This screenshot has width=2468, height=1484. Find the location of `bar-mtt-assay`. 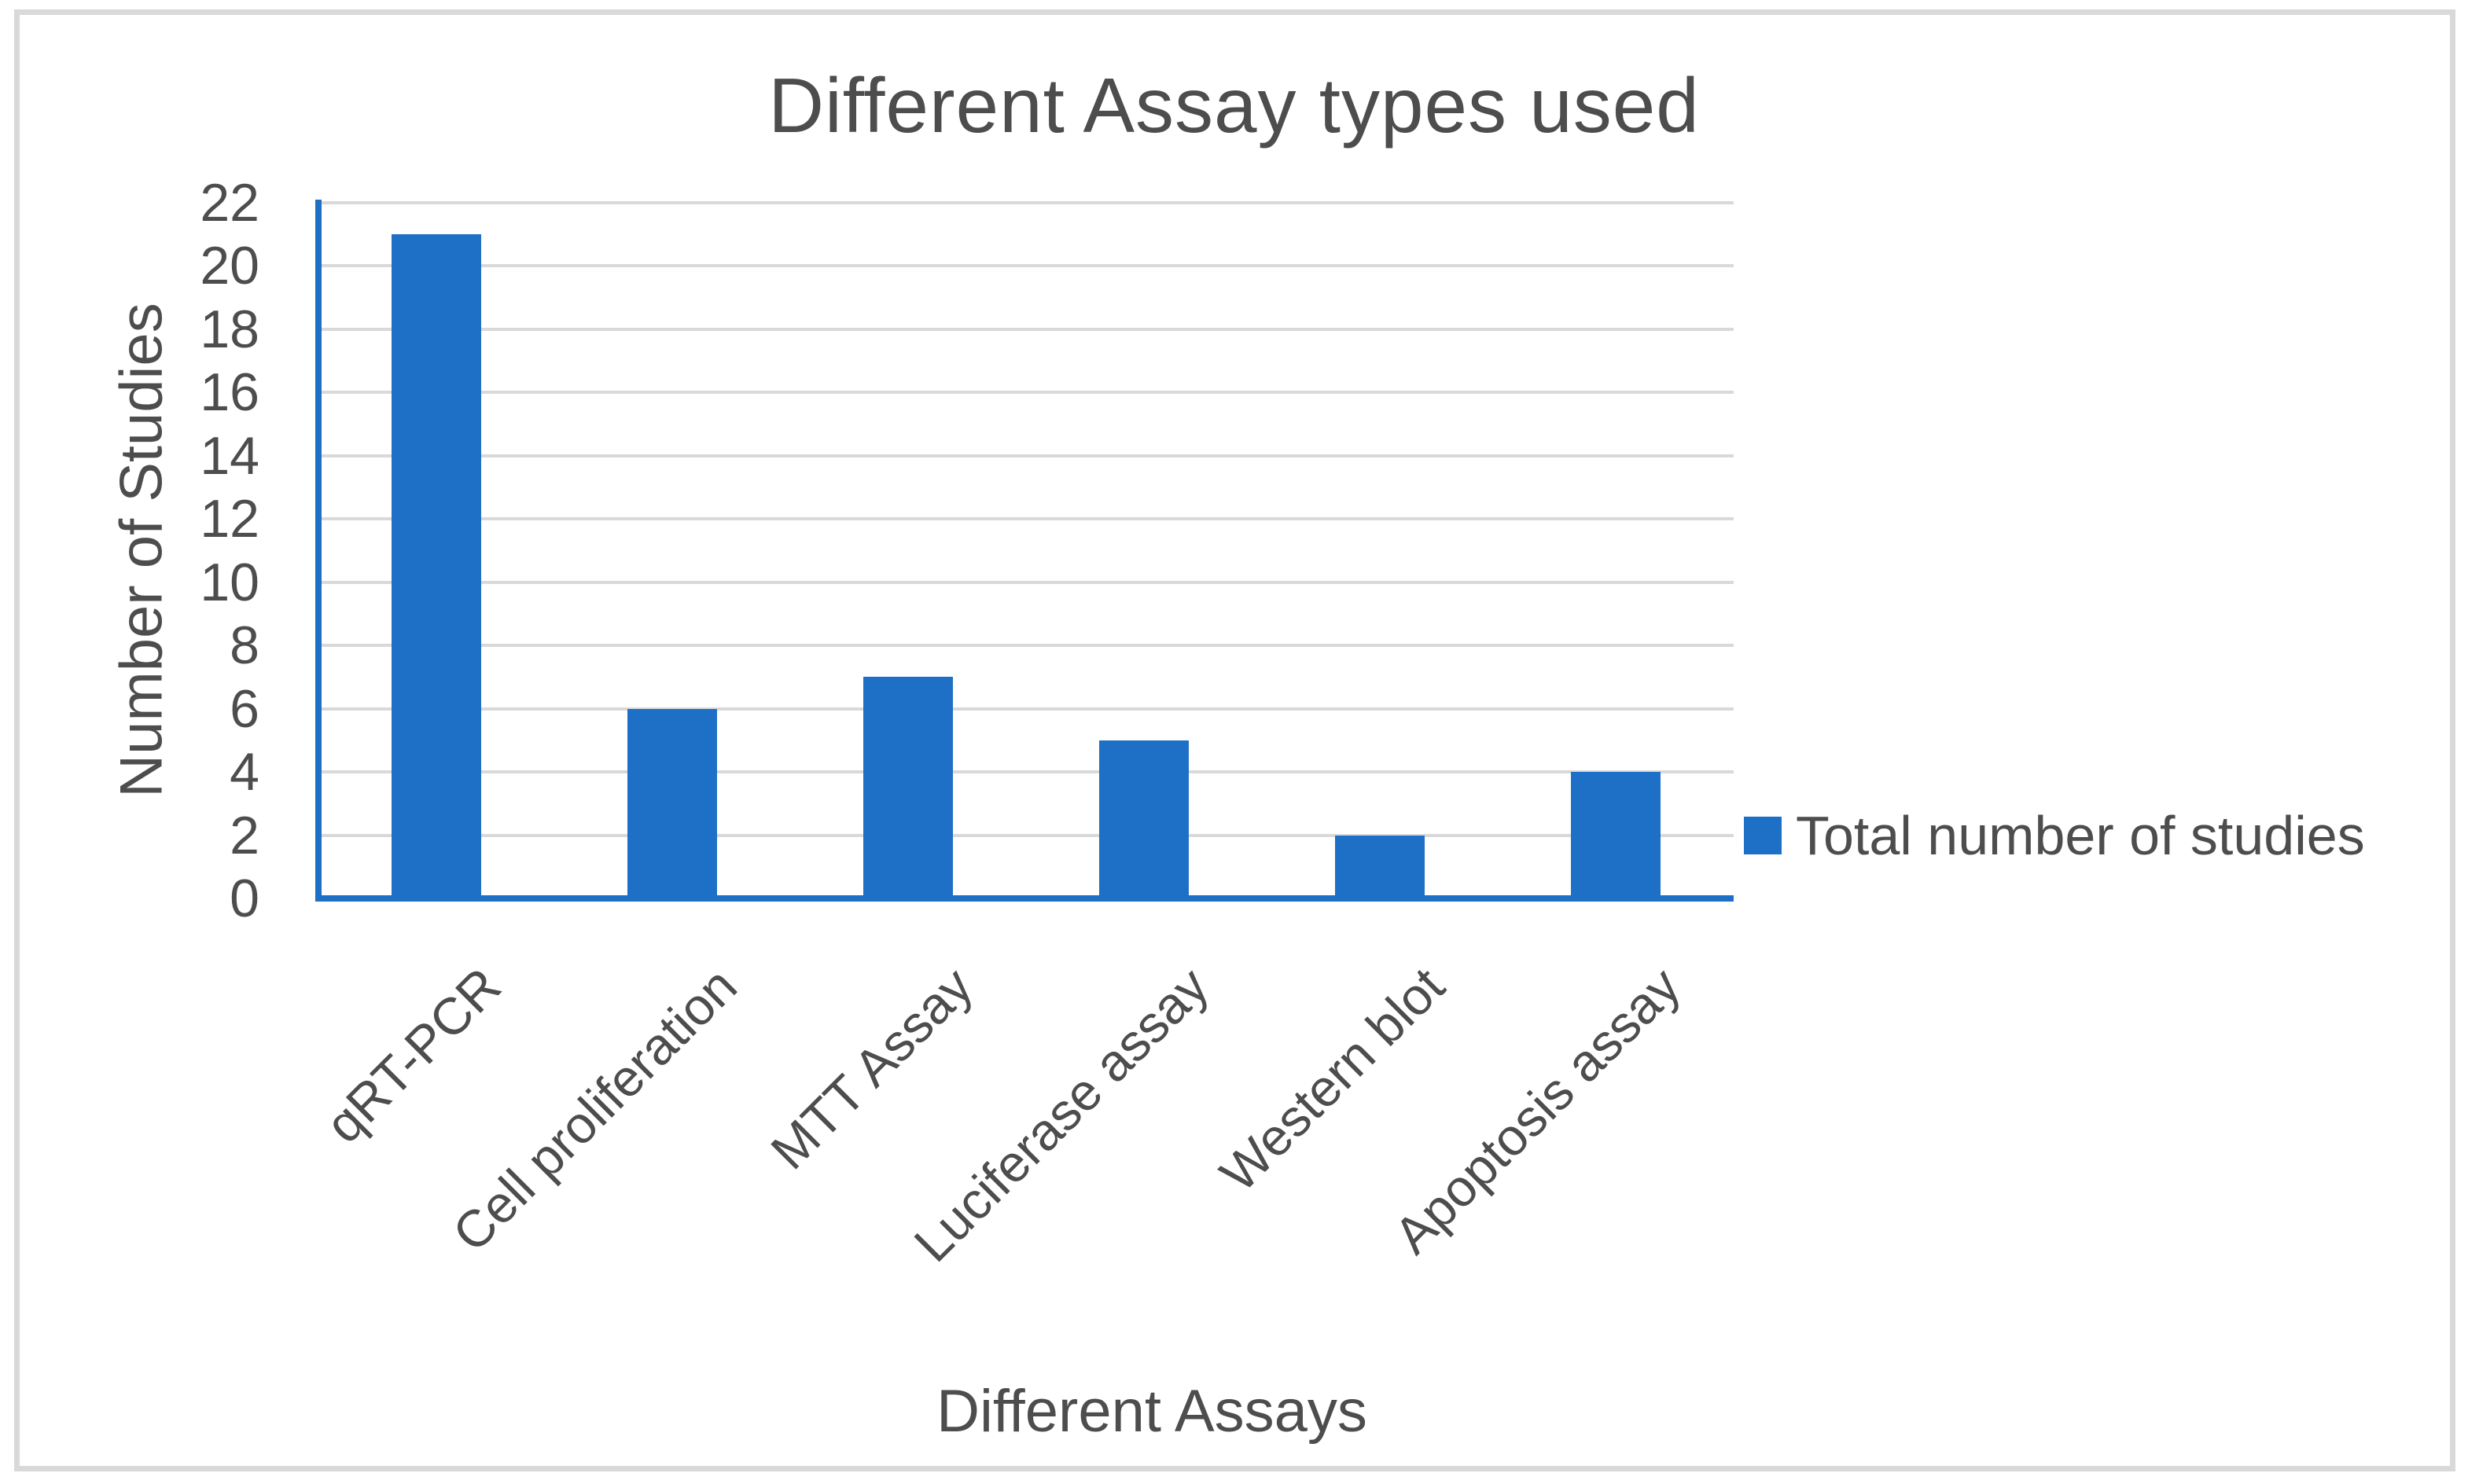

bar-mtt-assay is located at coordinates (908, 787).